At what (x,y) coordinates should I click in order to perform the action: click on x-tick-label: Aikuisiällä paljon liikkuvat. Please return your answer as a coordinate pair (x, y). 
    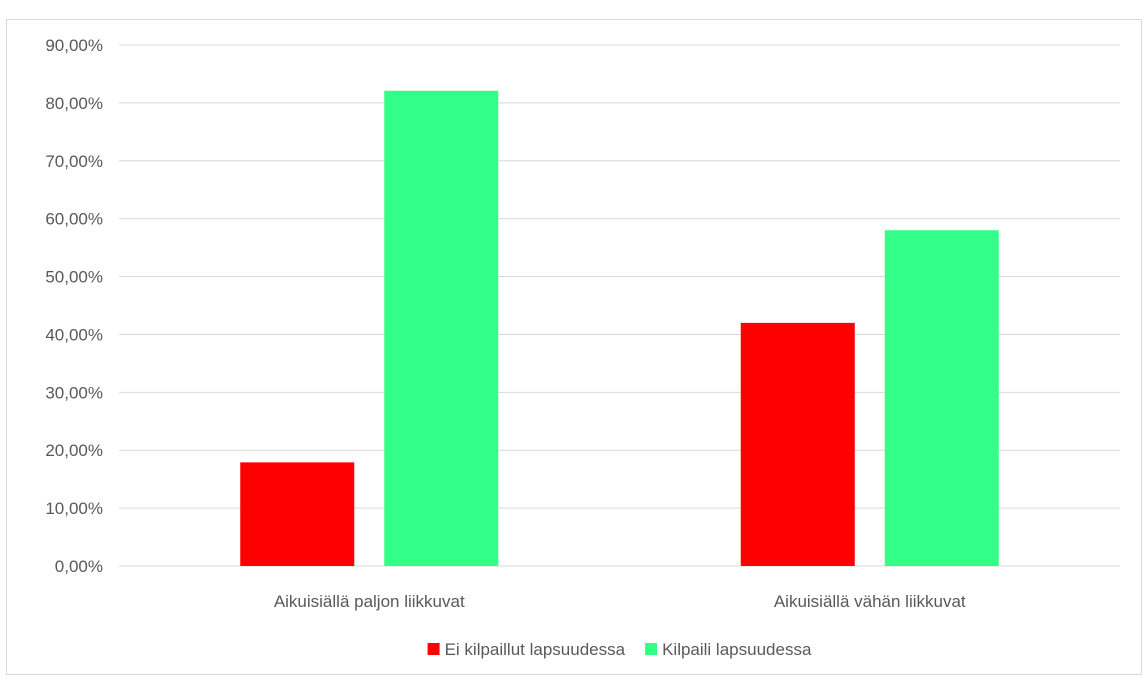
    Looking at the image, I should click on (369, 601).